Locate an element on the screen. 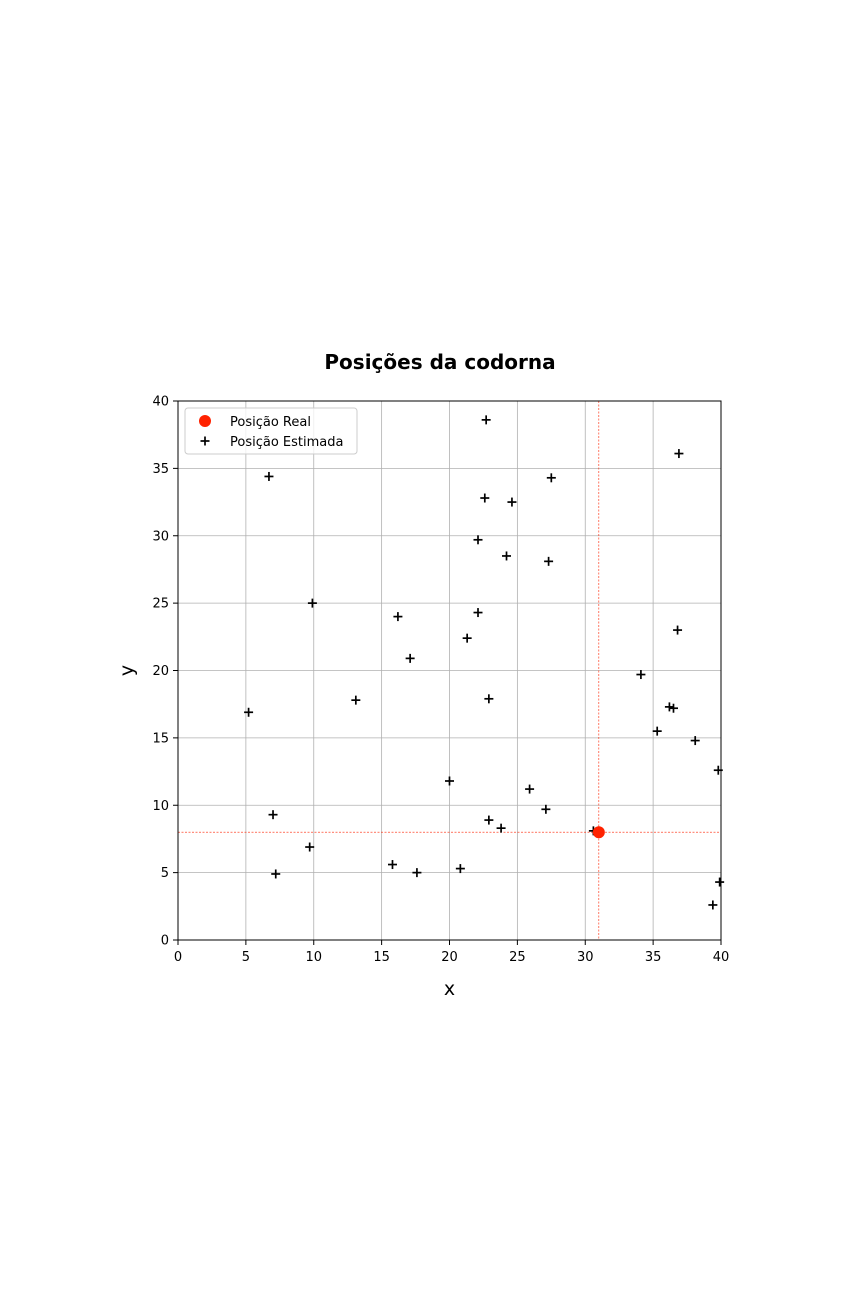  y-tick-label: 10 is located at coordinates (160, 806).